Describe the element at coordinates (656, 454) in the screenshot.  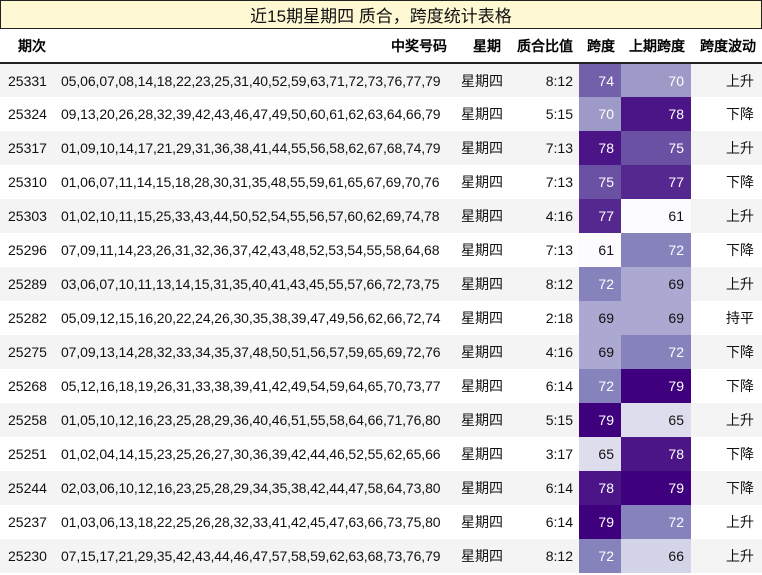
I see `prev-span-cell: 78` at that location.